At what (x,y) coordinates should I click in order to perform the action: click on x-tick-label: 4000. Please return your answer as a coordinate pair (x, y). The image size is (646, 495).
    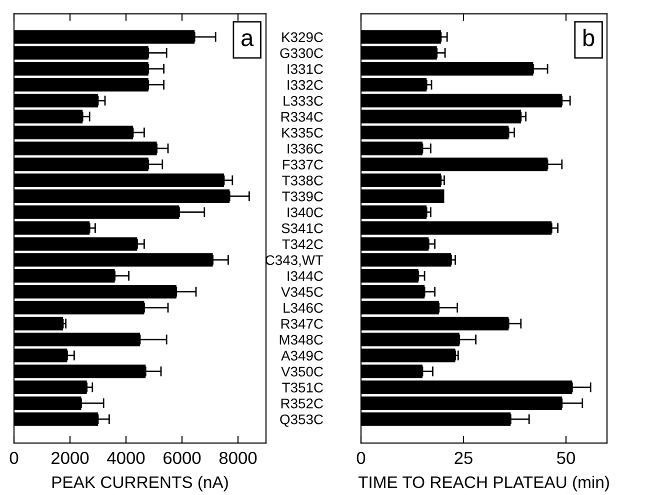
    Looking at the image, I should click on (126, 458).